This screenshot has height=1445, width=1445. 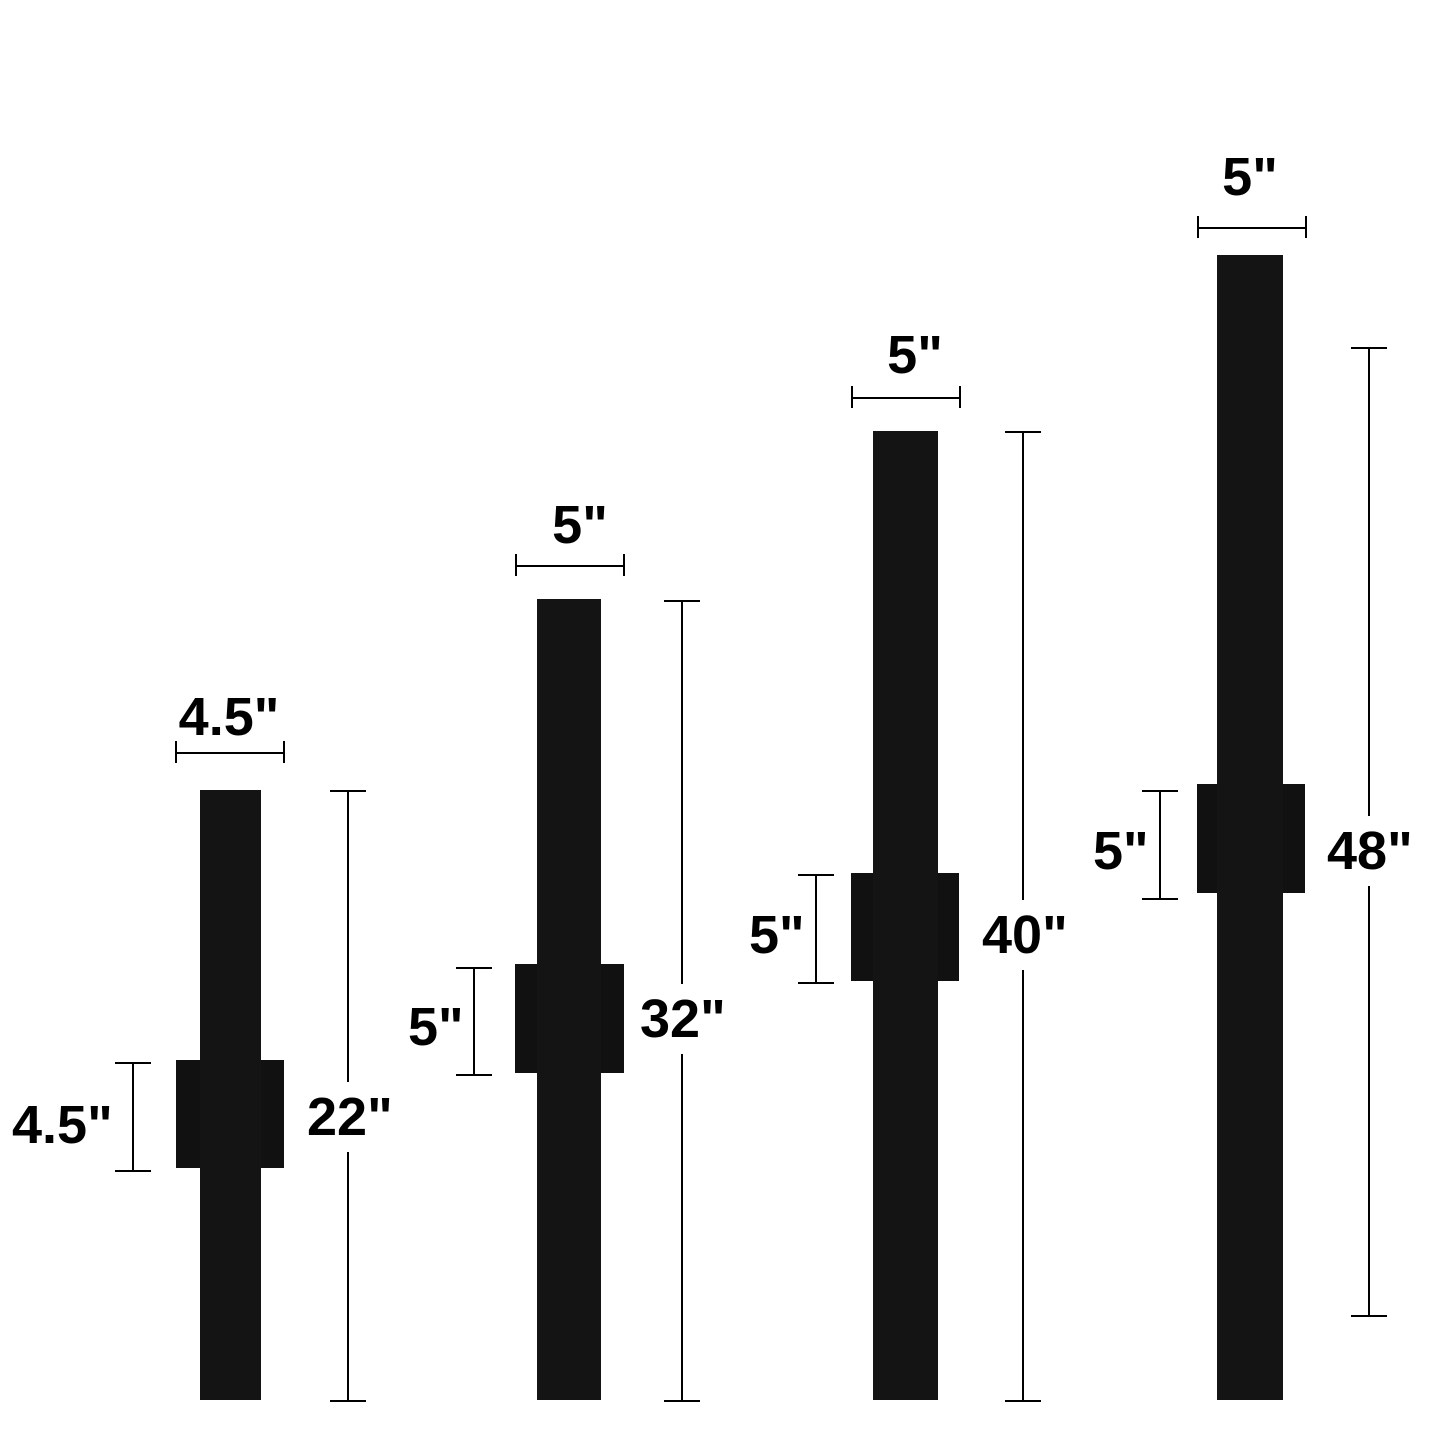 What do you see at coordinates (229, 717) in the screenshot?
I see `width-label: 4.5"` at bounding box center [229, 717].